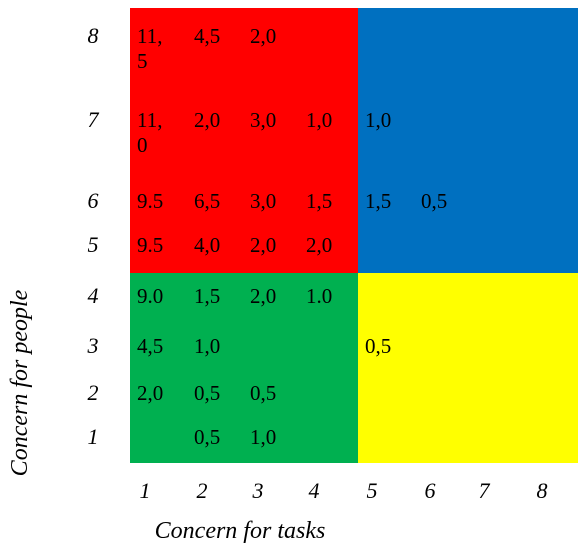  Describe the element at coordinates (93, 200) in the screenshot. I see `y-tick-label: 6` at that location.